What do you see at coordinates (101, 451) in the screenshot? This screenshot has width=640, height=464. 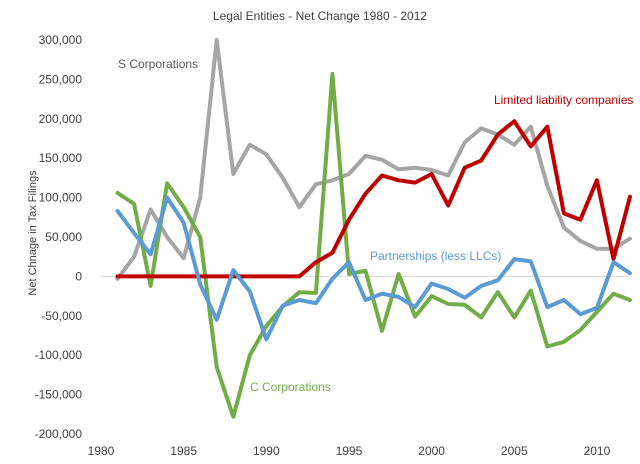 I see `x-tick-label: 1980` at bounding box center [101, 451].